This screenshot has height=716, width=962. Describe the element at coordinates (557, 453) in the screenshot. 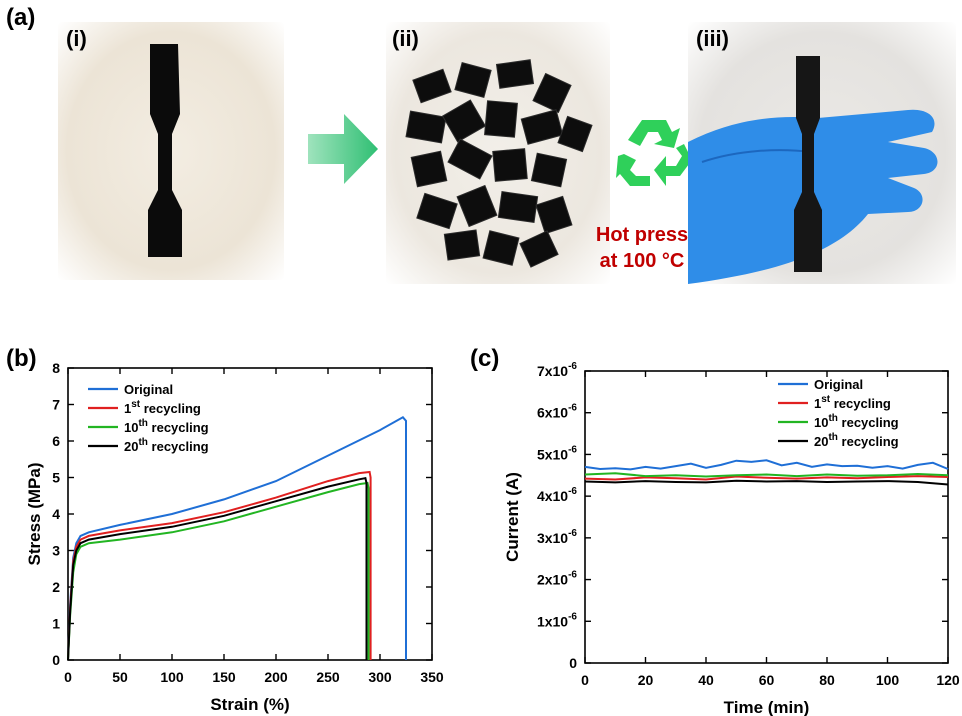

I see `y-tick-label: 5x10⁻⁶` at that location.